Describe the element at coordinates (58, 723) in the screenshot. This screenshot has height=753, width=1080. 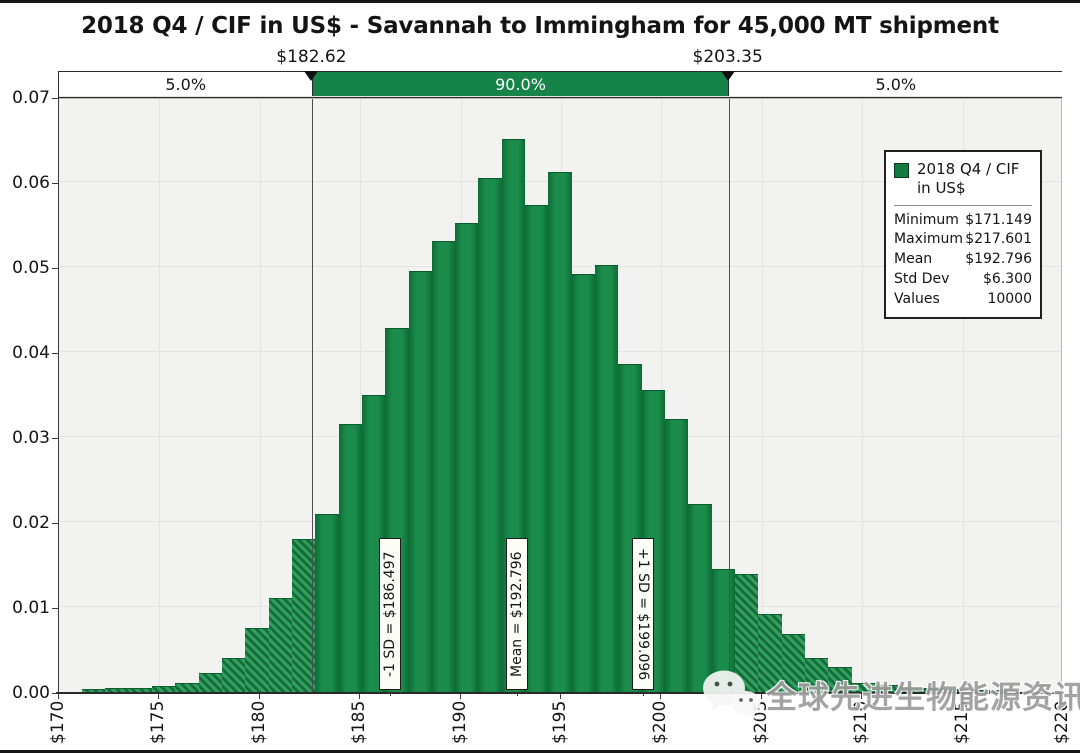
I see `x-tick-label: $170` at that location.